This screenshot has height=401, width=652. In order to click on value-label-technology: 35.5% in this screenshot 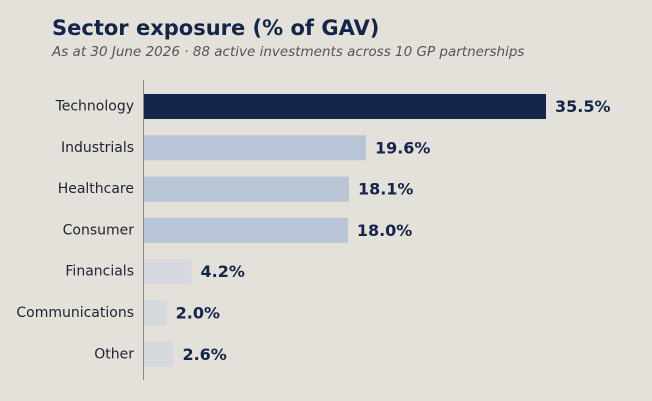, I will do `click(583, 106)`.